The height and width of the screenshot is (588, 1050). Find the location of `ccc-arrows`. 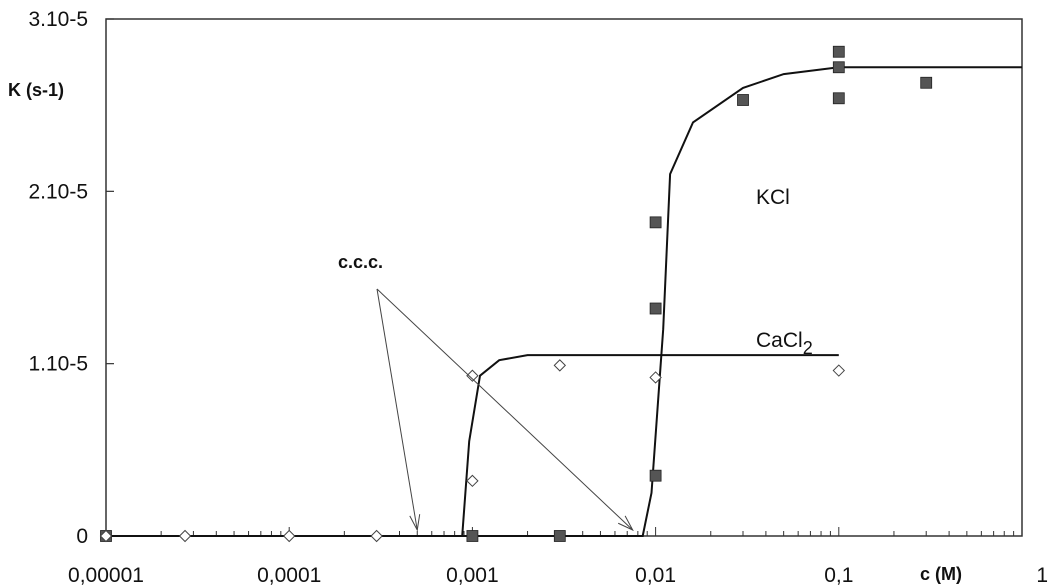

ccc-arrows is located at coordinates (505, 410).